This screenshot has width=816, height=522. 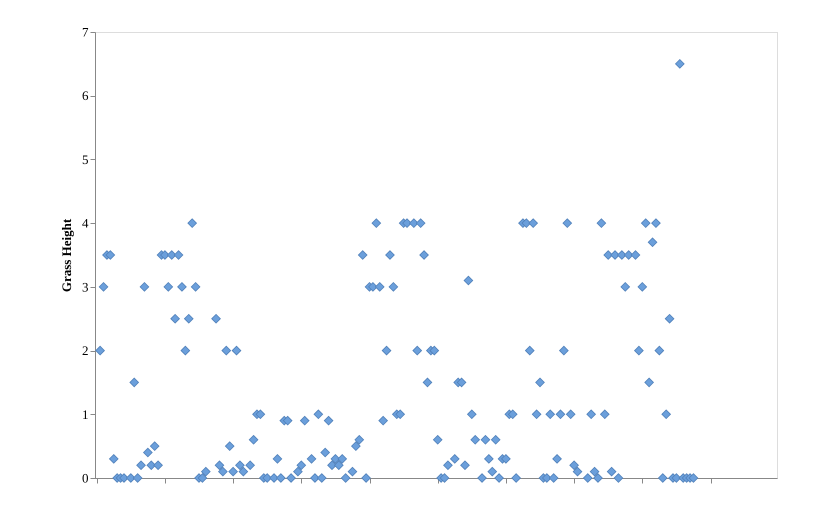 I want to click on y-tick-label: 7, so click(x=85, y=32).